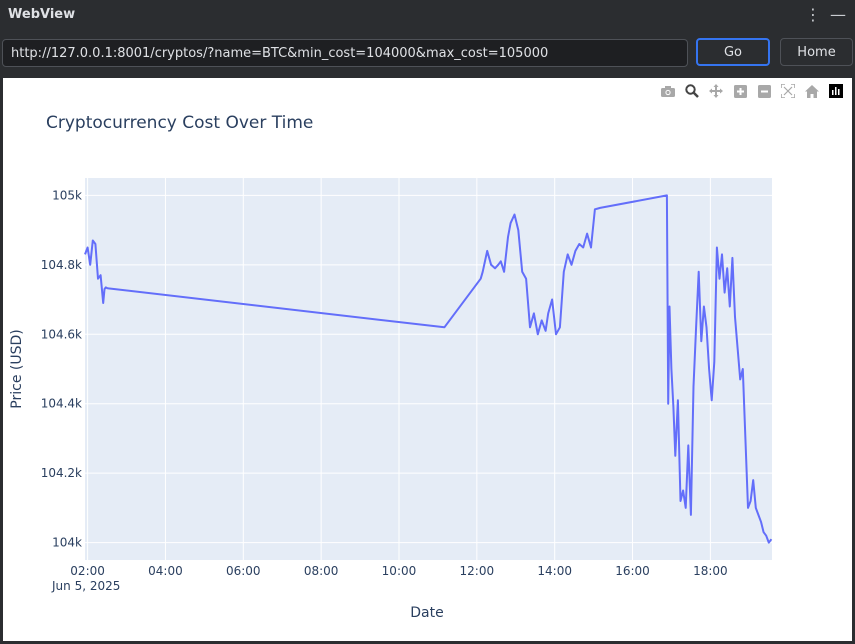 This screenshot has width=855, height=644. Describe the element at coordinates (668, 91) in the screenshot. I see `camera-icon` at that location.